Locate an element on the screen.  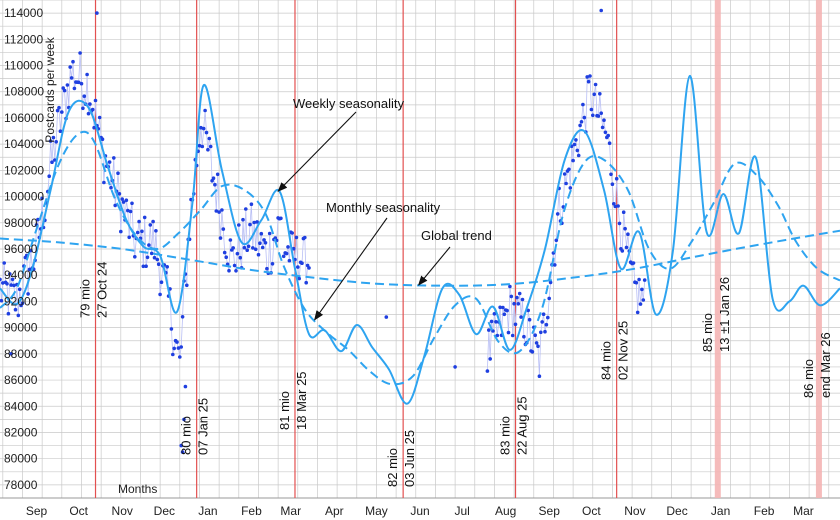
y-tick-label: 84000 is located at coordinates (21, 406).